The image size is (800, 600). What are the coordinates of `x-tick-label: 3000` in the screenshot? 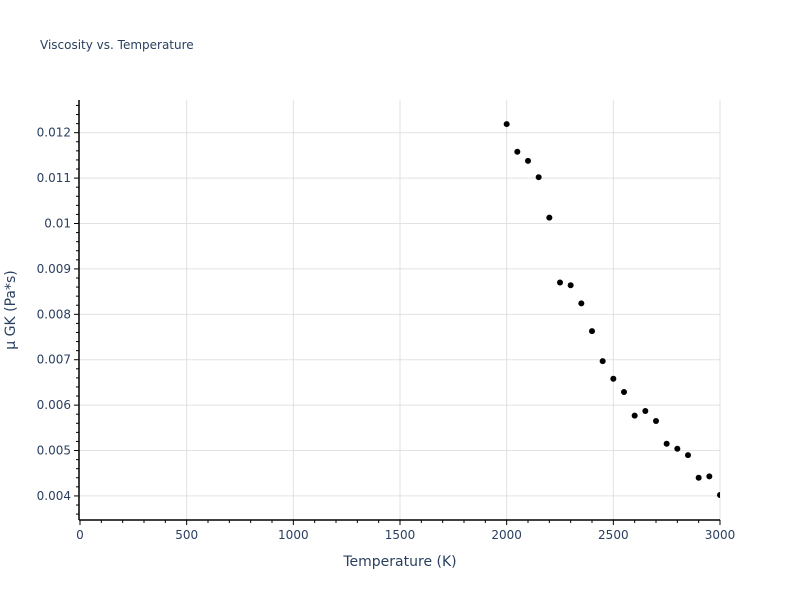 It's located at (720, 535).